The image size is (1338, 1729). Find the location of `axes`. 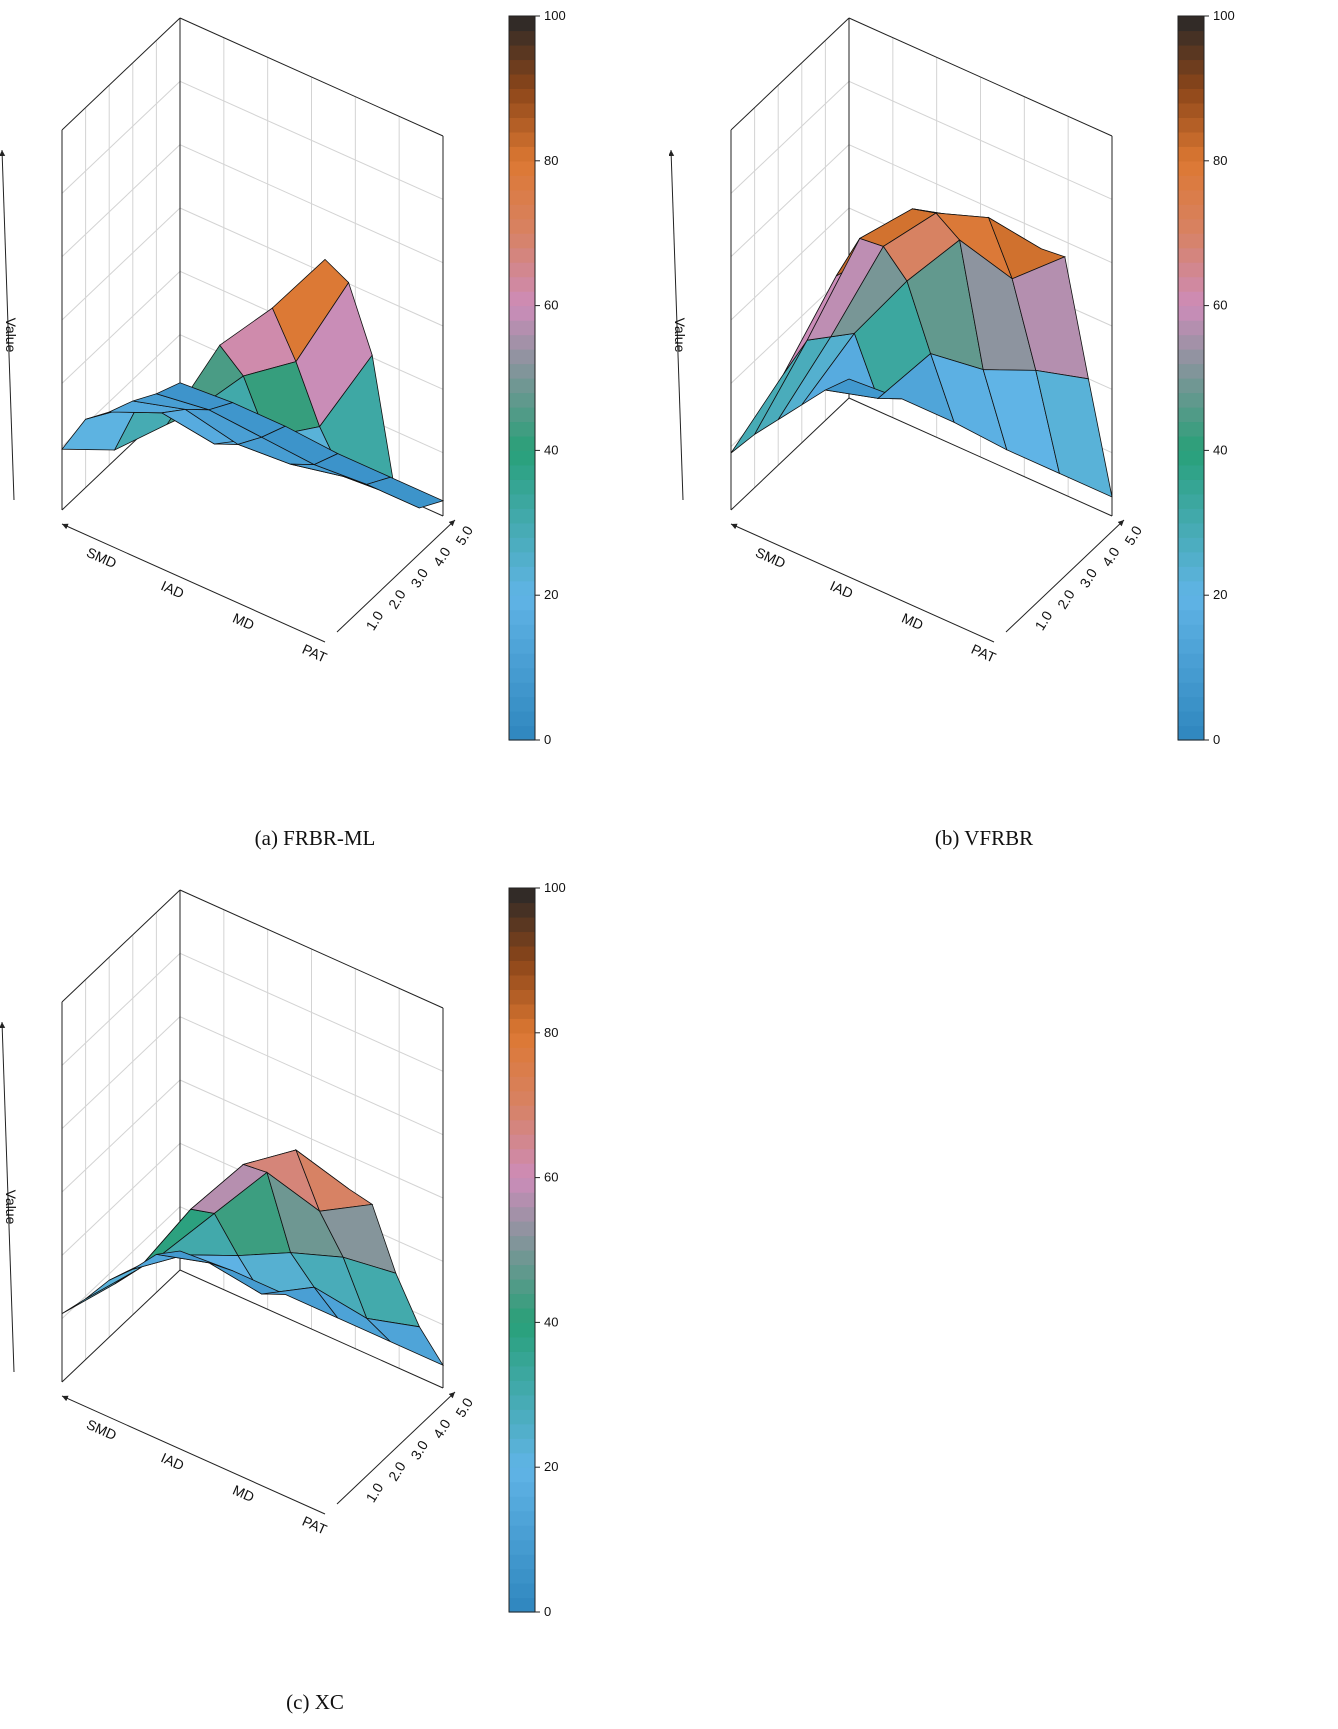

axes is located at coordinates (228, 396).